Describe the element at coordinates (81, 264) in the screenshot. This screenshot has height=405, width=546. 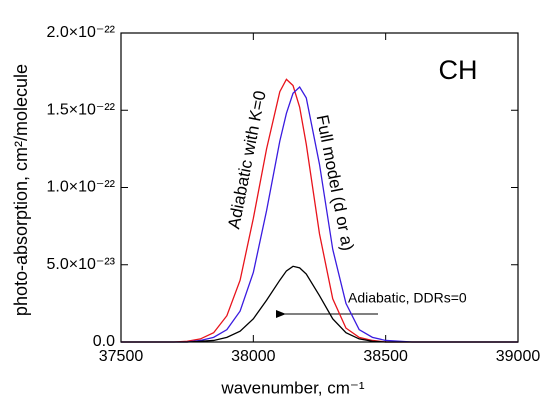
I see `y-tick-label: 5.0×10⁻²³` at that location.